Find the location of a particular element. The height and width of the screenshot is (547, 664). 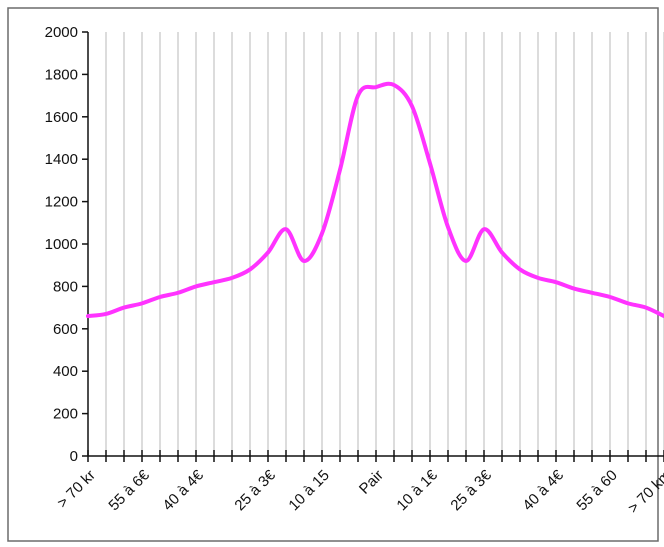

y-tick-label: 200 is located at coordinates (65, 414).